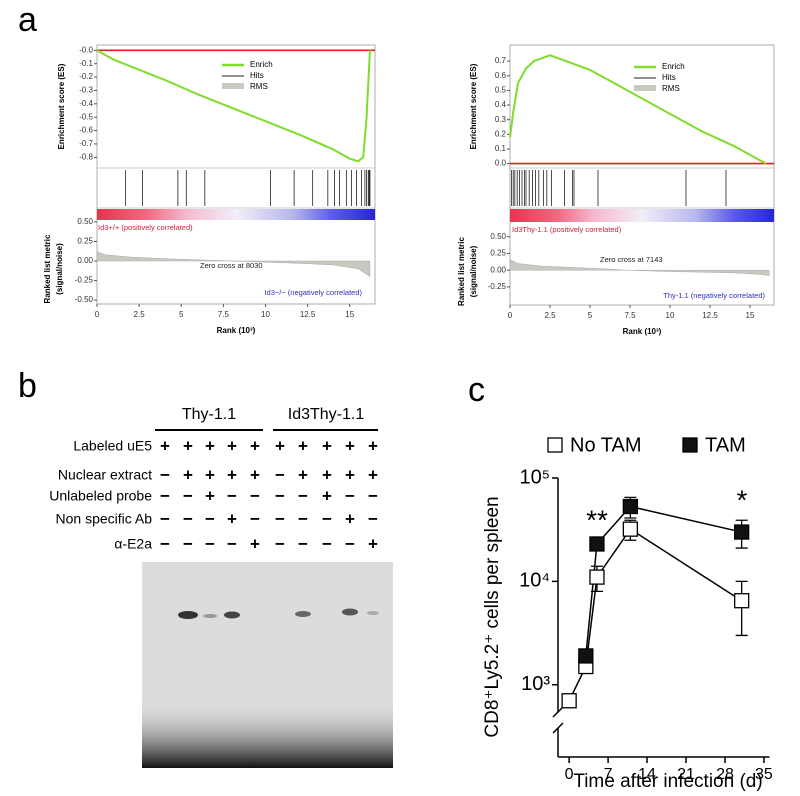 This screenshot has width=800, height=796. I want to click on y-tick-label: -0.6, so click(86, 130).